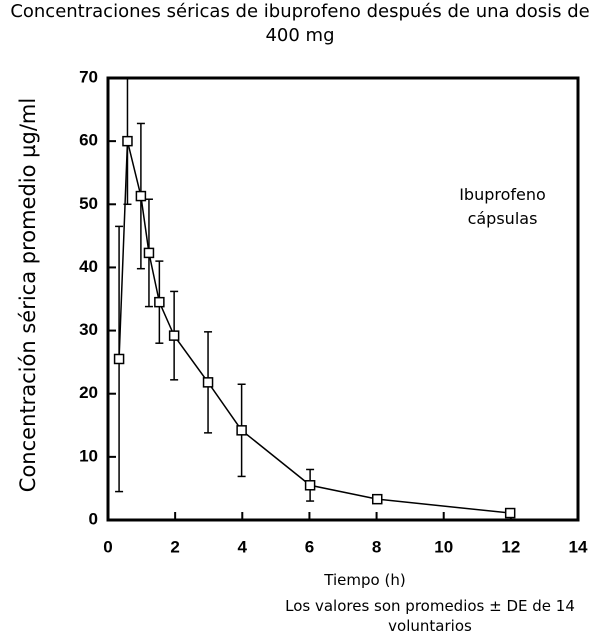  What do you see at coordinates (174, 546) in the screenshot?
I see `x-tick-label: 2` at bounding box center [174, 546].